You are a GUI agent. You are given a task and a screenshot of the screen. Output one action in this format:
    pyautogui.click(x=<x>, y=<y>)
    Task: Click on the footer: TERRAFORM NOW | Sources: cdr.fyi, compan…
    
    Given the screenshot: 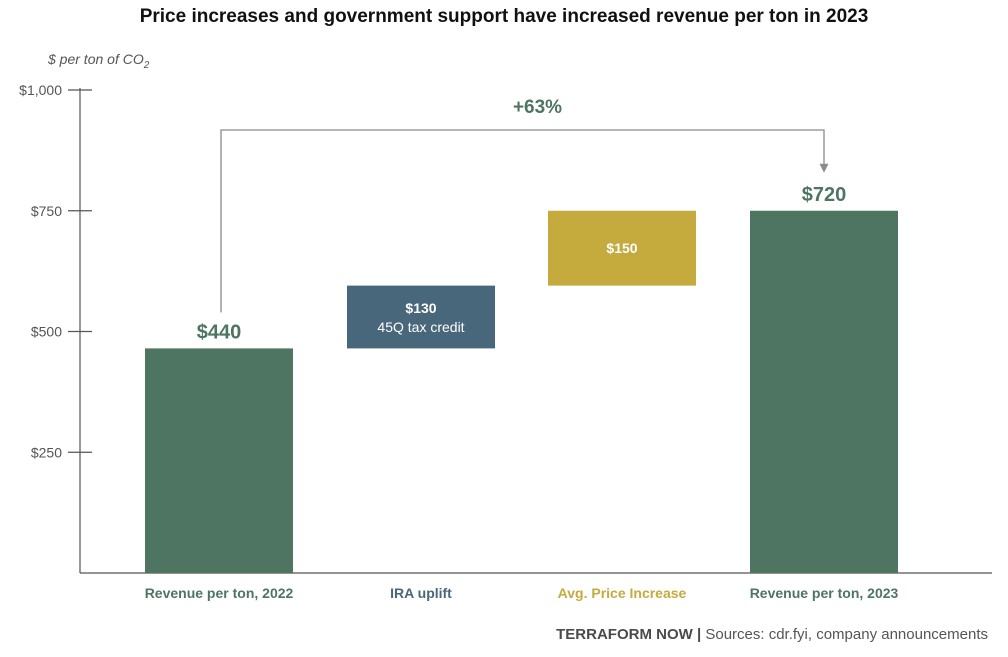 What is the action you would take?
    pyautogui.click(x=772, y=634)
    